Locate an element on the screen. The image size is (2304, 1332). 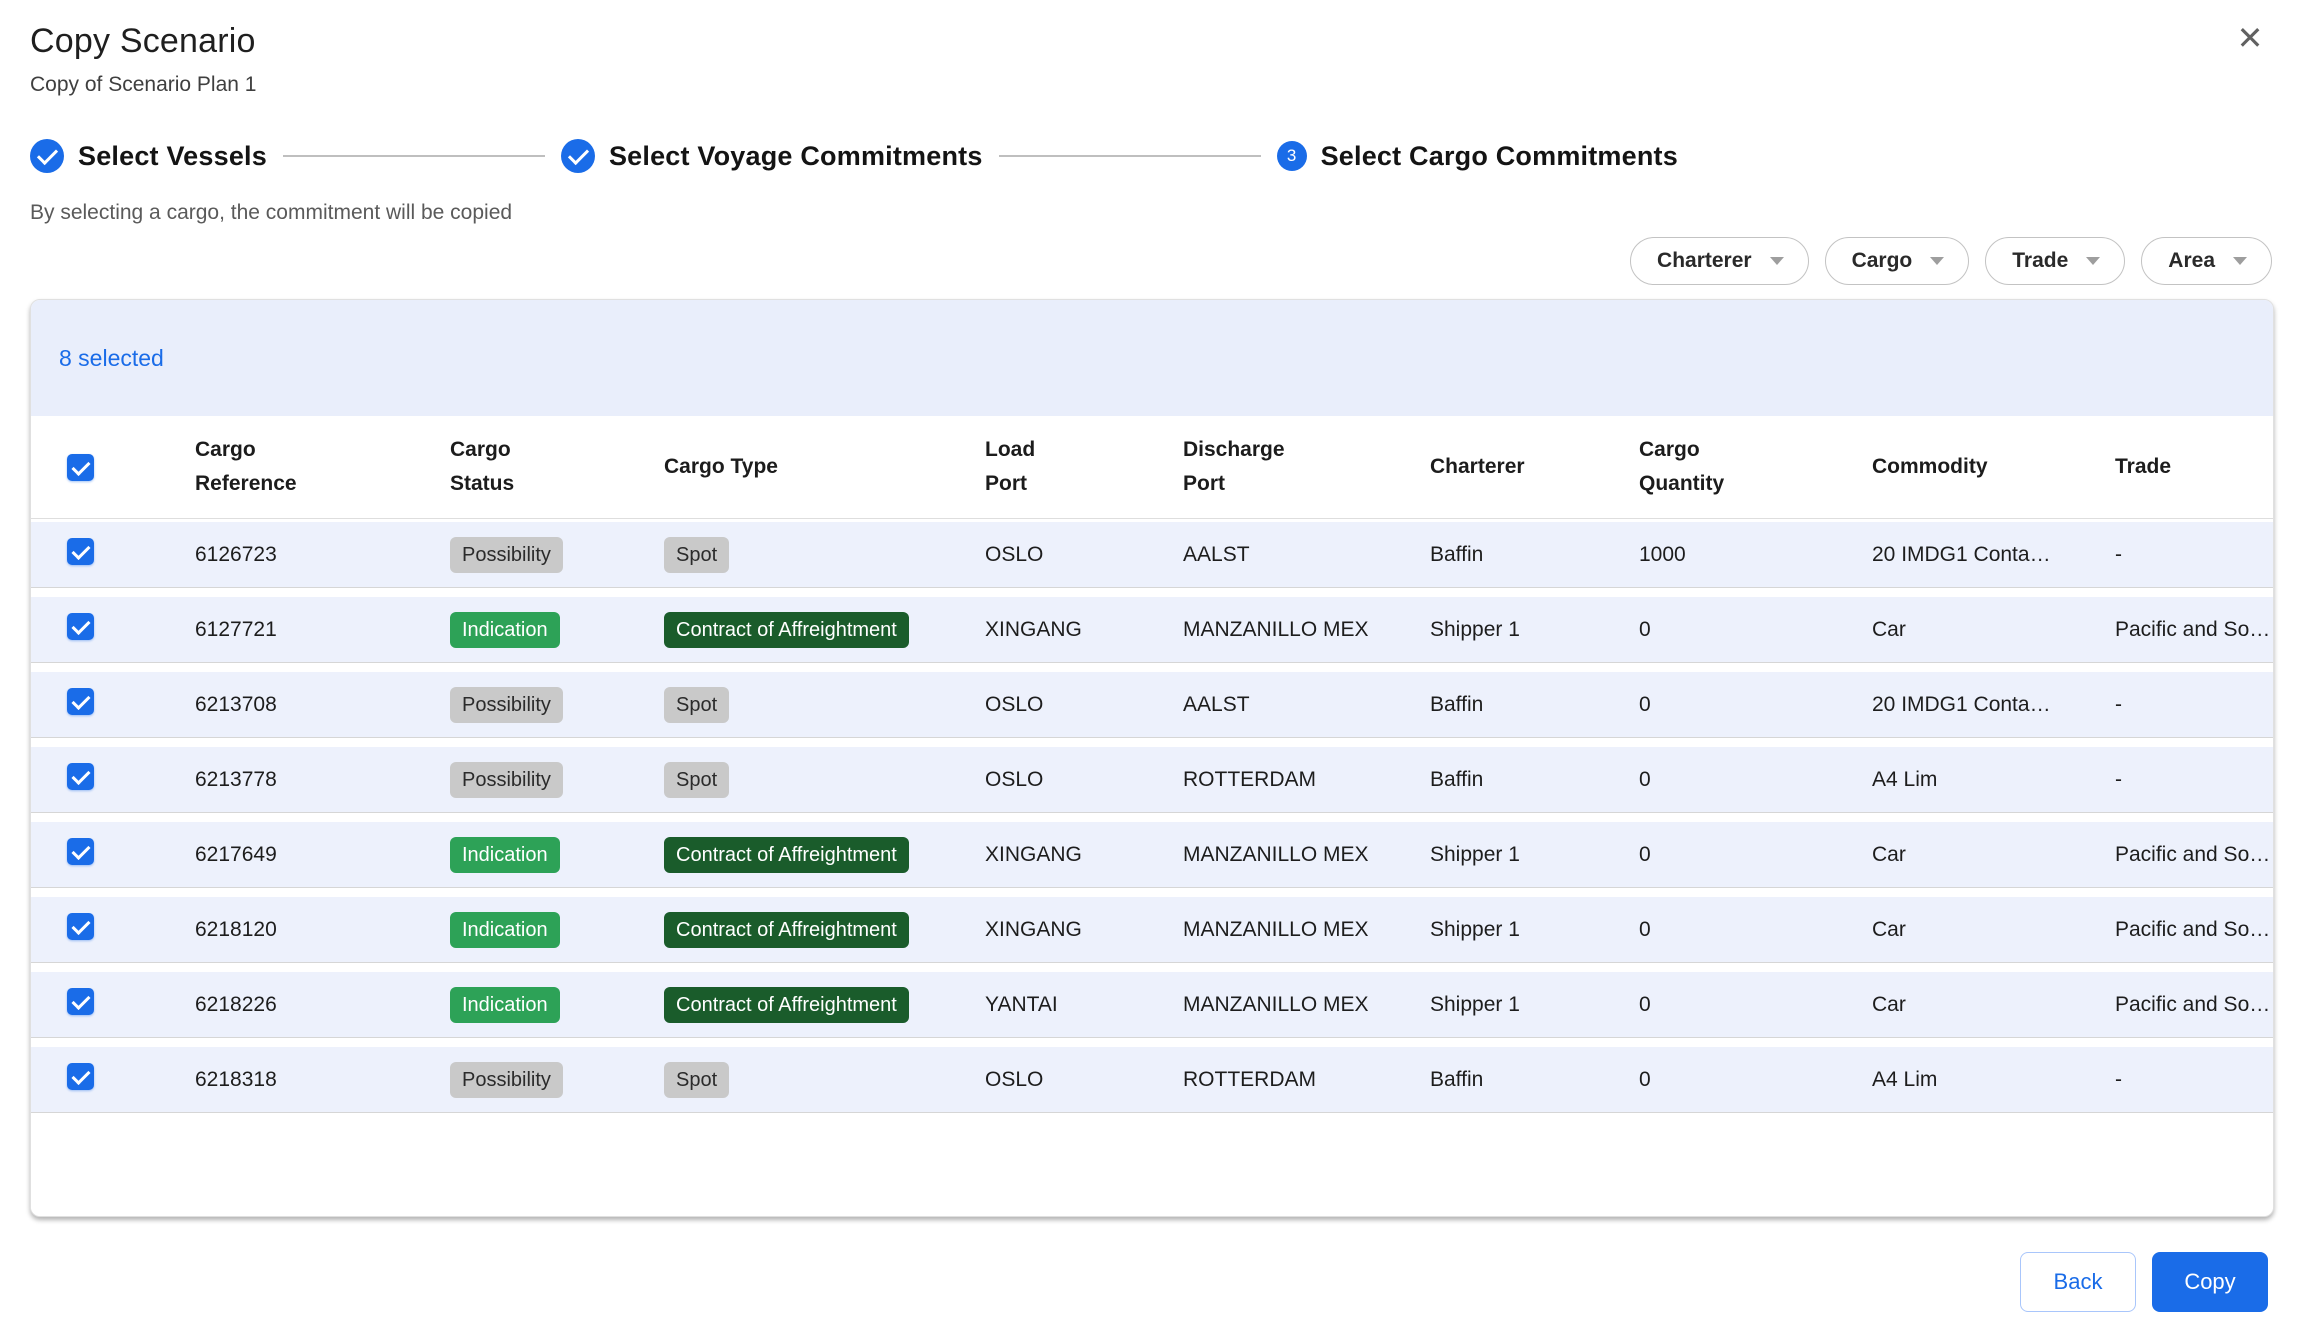
step-select-voyage-commitments: Select Voyage Commitments is located at coordinates (771, 156).